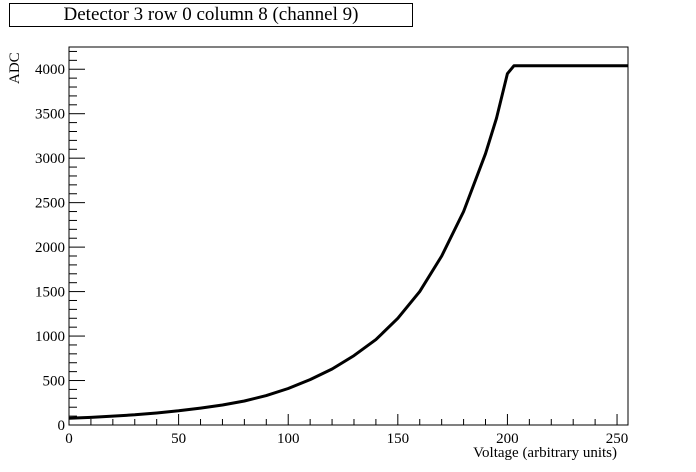 The image size is (696, 472). I want to click on y-tick-label: 500, so click(54, 382).